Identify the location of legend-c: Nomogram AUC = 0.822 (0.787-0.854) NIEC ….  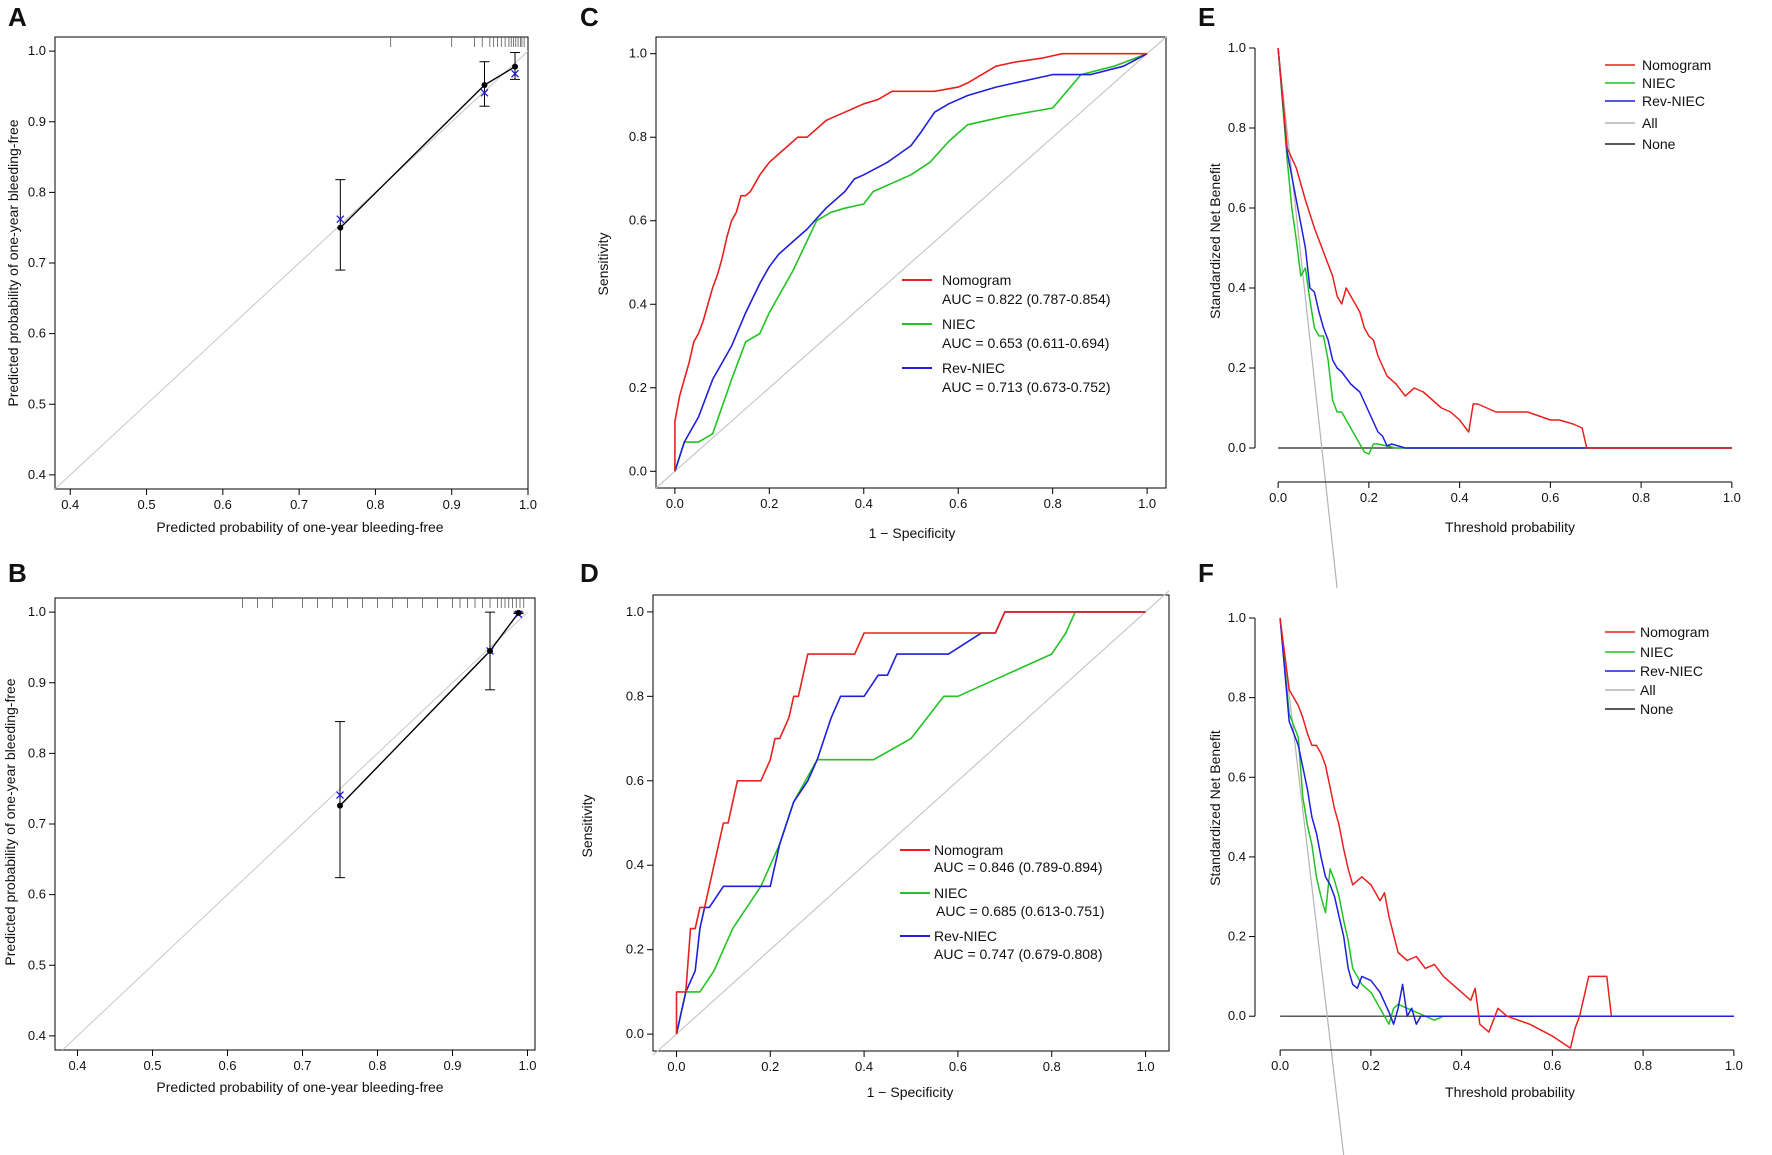
(1006, 333).